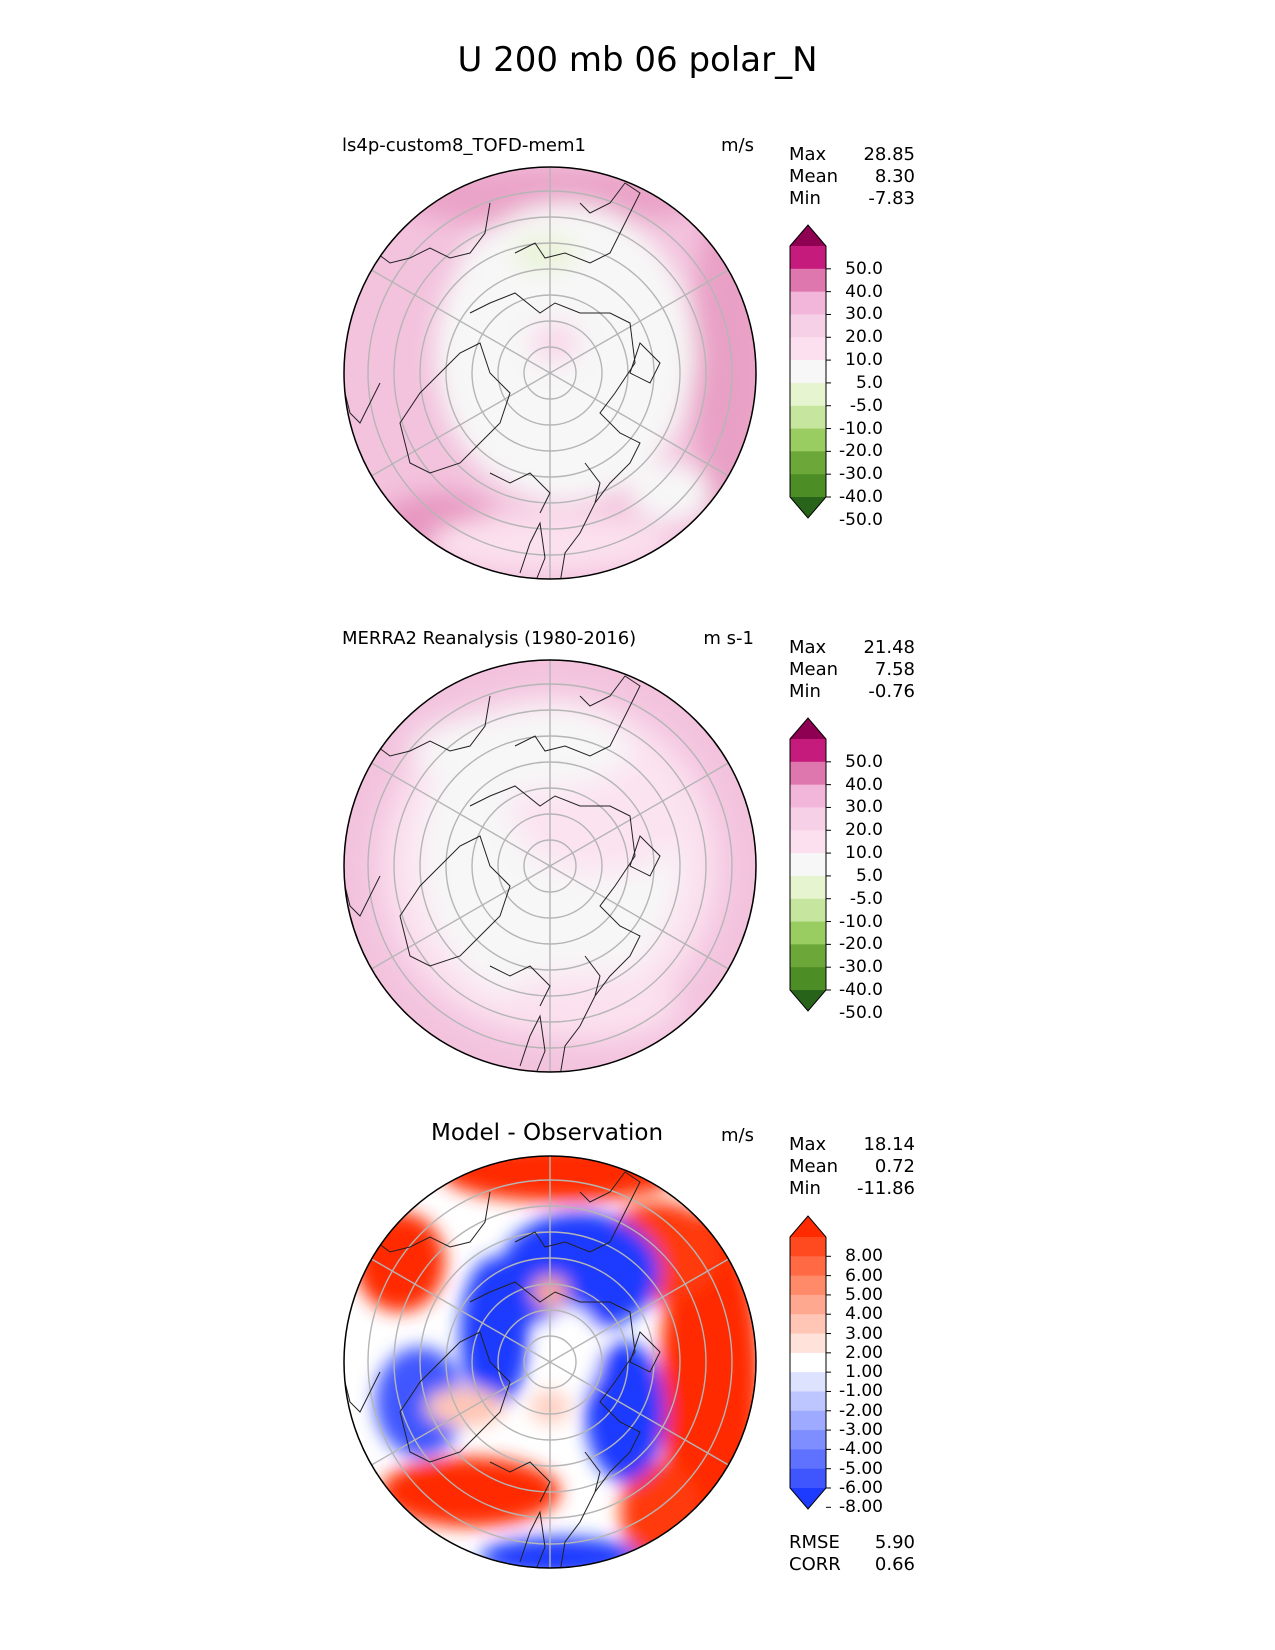  I want to click on colorbar-tick-label: -5.00, so click(861, 1468).